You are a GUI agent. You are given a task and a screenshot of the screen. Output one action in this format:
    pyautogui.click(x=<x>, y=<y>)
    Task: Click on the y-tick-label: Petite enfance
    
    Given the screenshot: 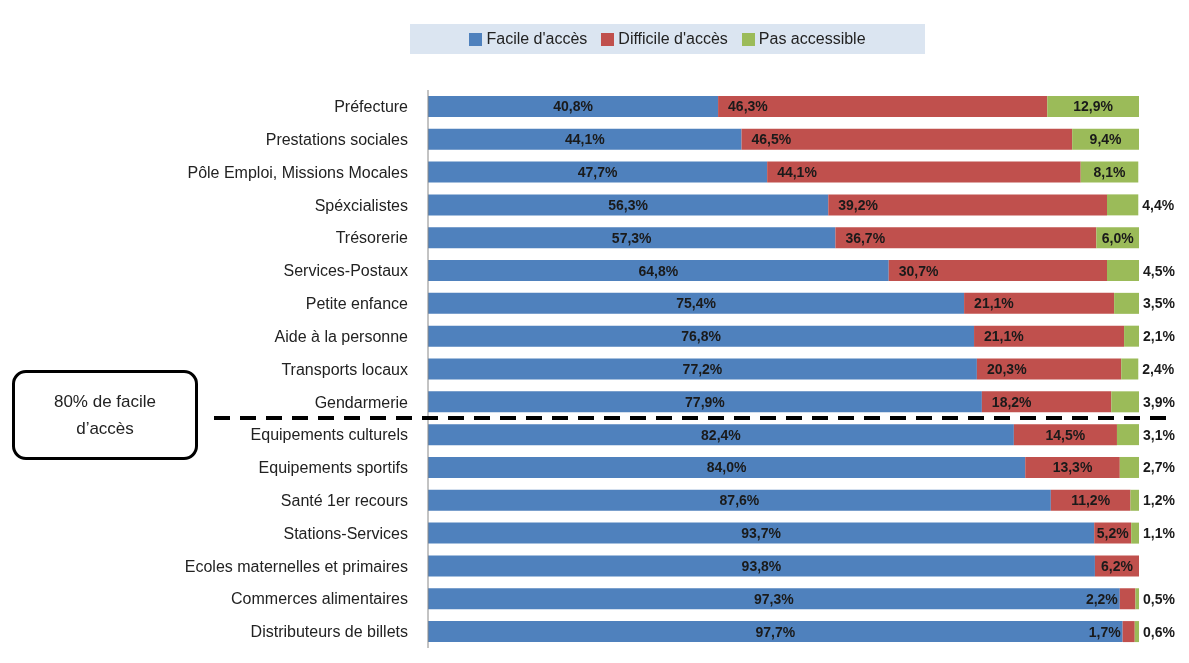 What is the action you would take?
    pyautogui.click(x=357, y=304)
    